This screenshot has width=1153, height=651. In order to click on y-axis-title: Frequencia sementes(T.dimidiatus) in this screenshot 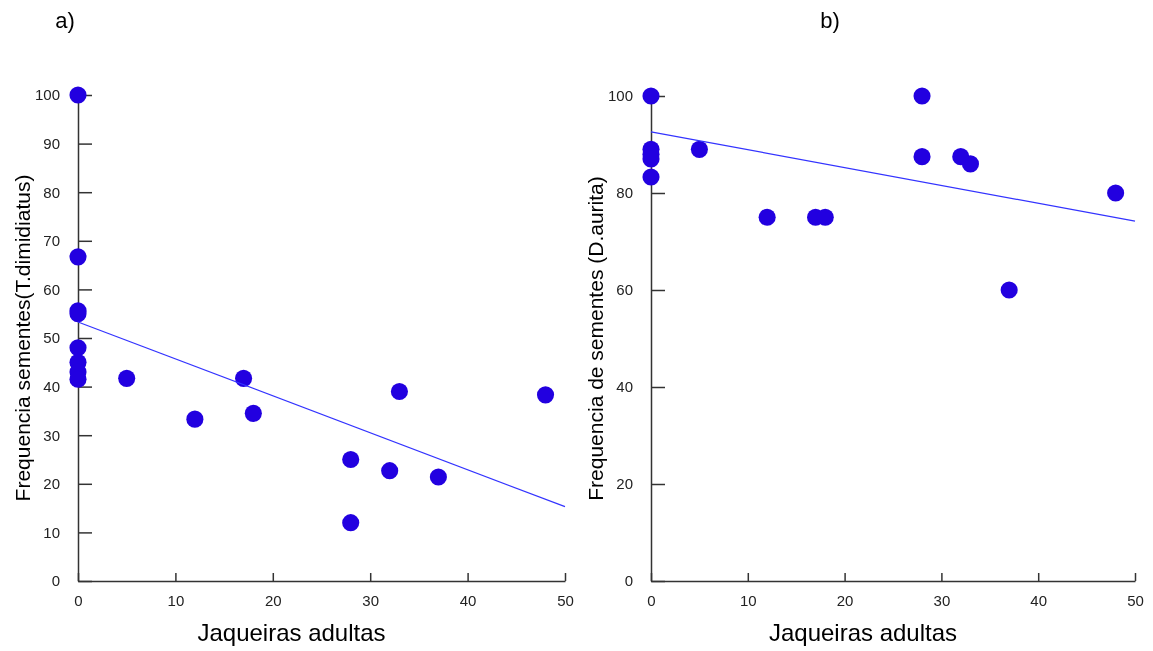, I will do `click(22, 338)`.